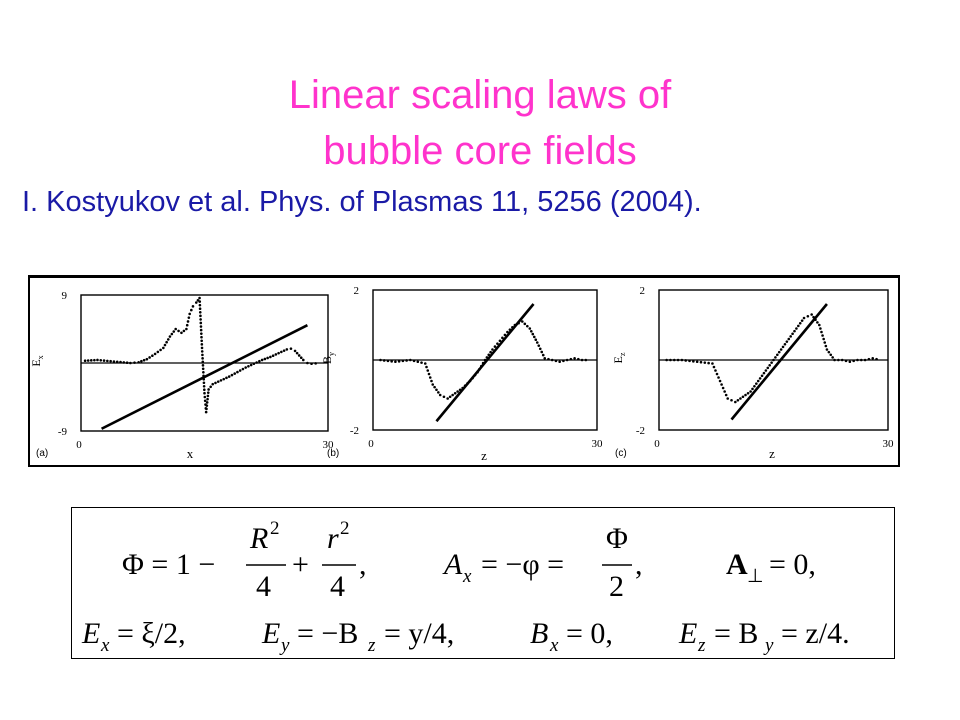 This screenshot has width=960, height=720. Describe the element at coordinates (40, 357) in the screenshot. I see `y-axis-label-sub: x` at that location.